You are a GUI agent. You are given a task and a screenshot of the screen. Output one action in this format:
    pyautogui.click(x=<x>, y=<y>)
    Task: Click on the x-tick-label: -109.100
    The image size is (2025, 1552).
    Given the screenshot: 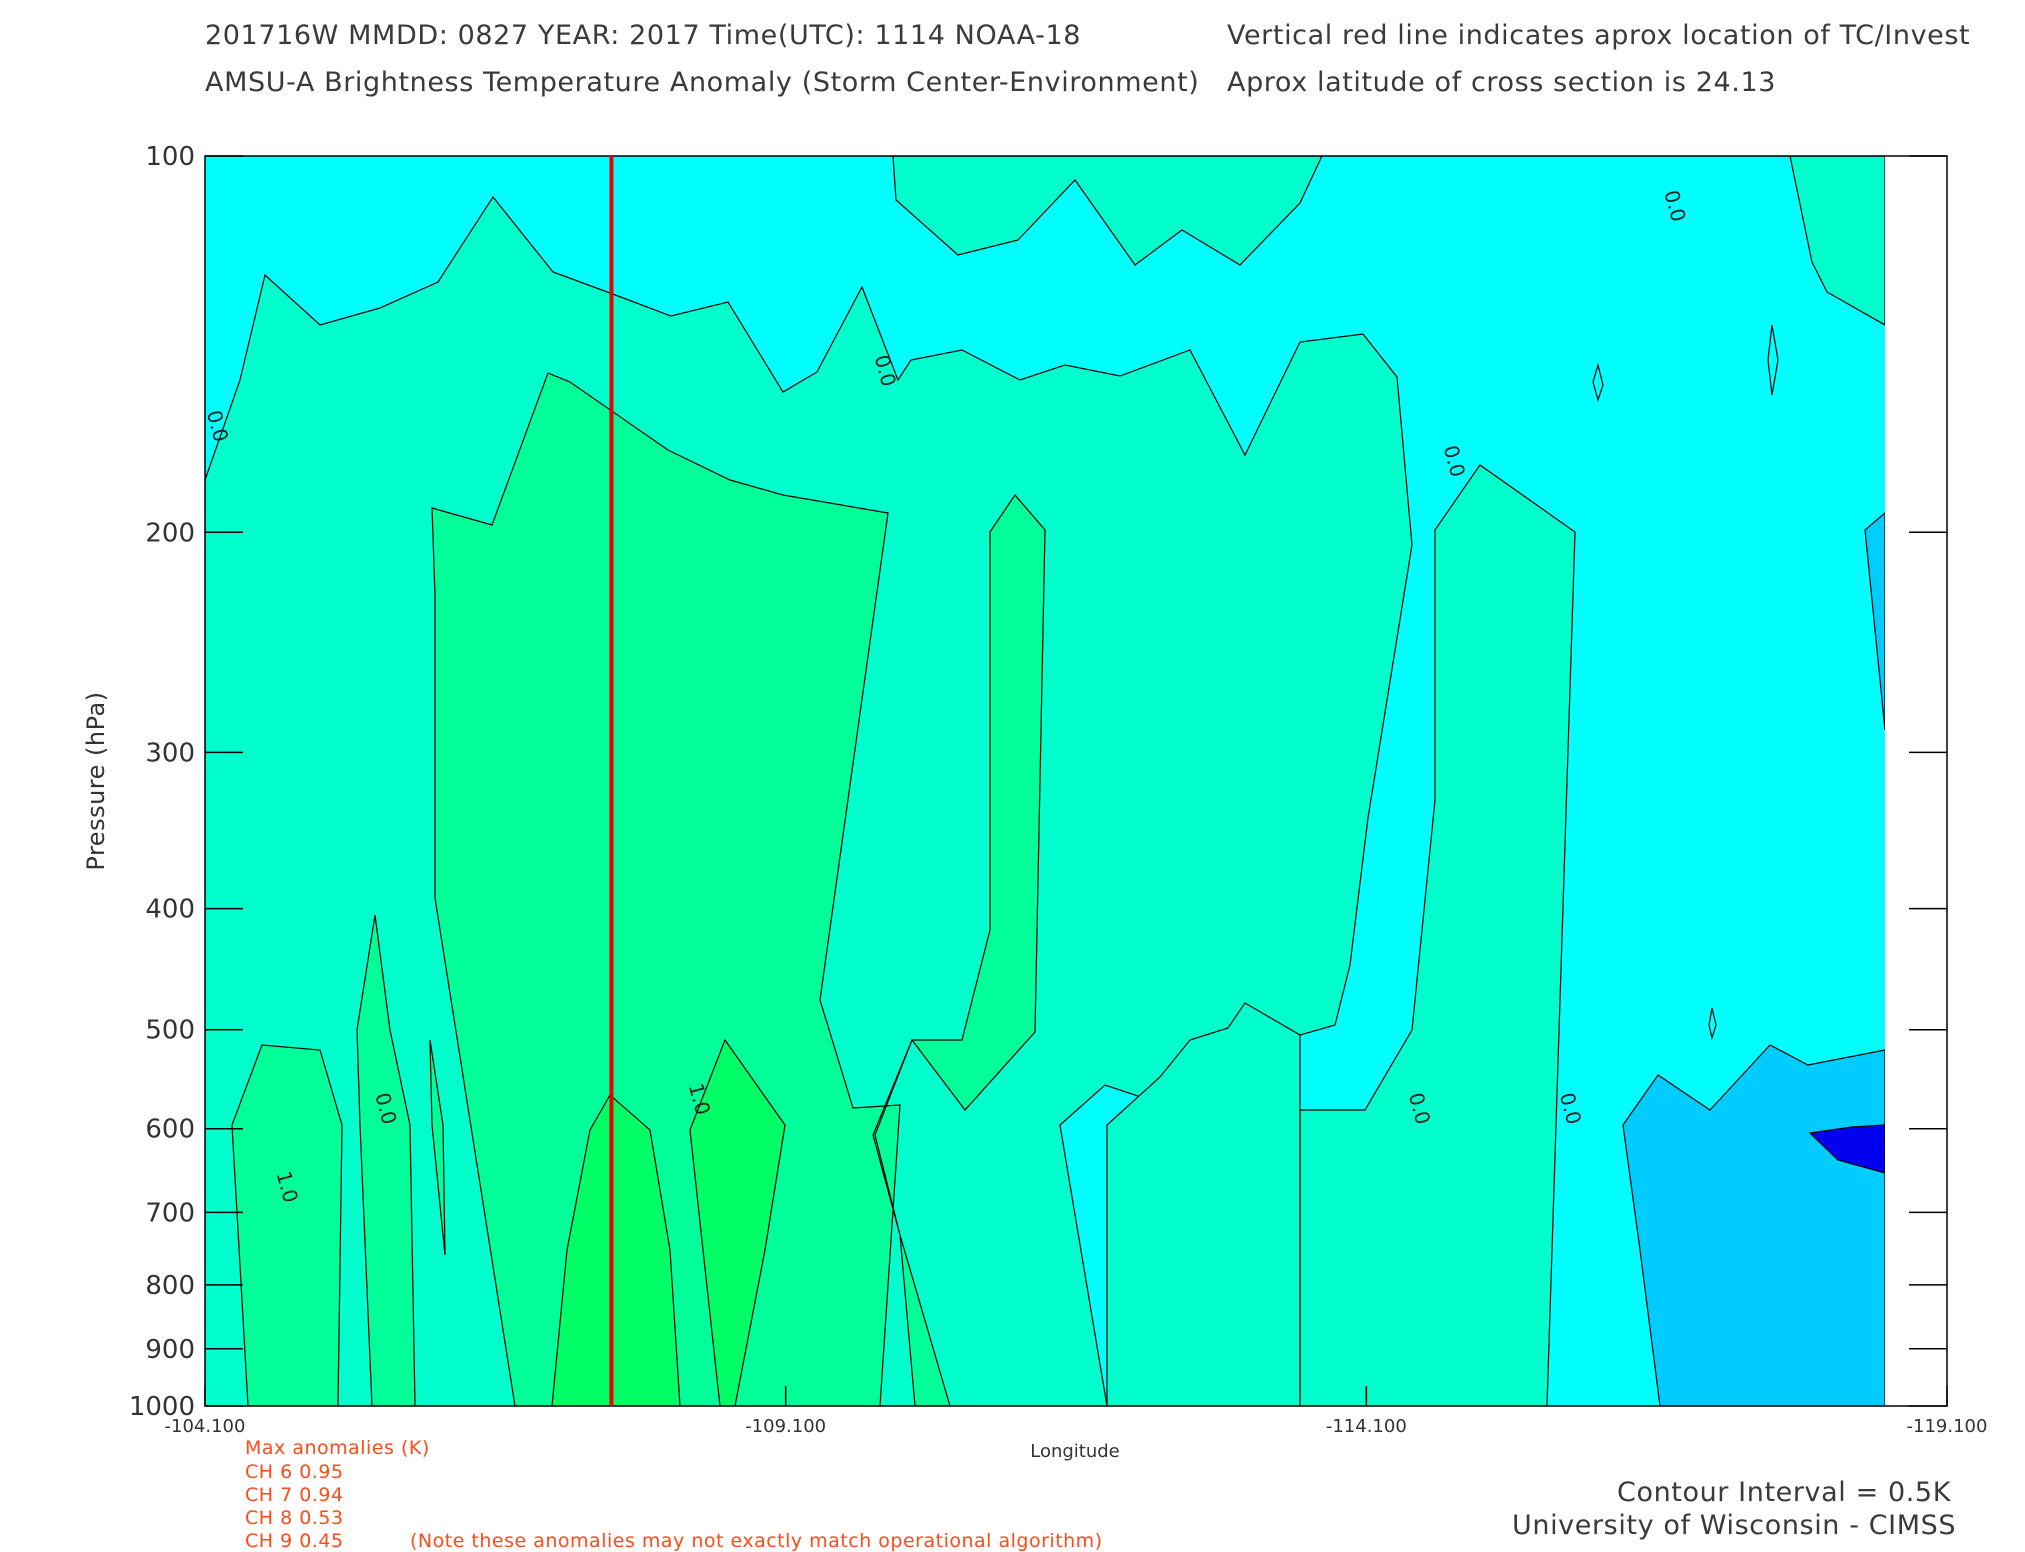 What is the action you would take?
    pyautogui.click(x=785, y=1426)
    